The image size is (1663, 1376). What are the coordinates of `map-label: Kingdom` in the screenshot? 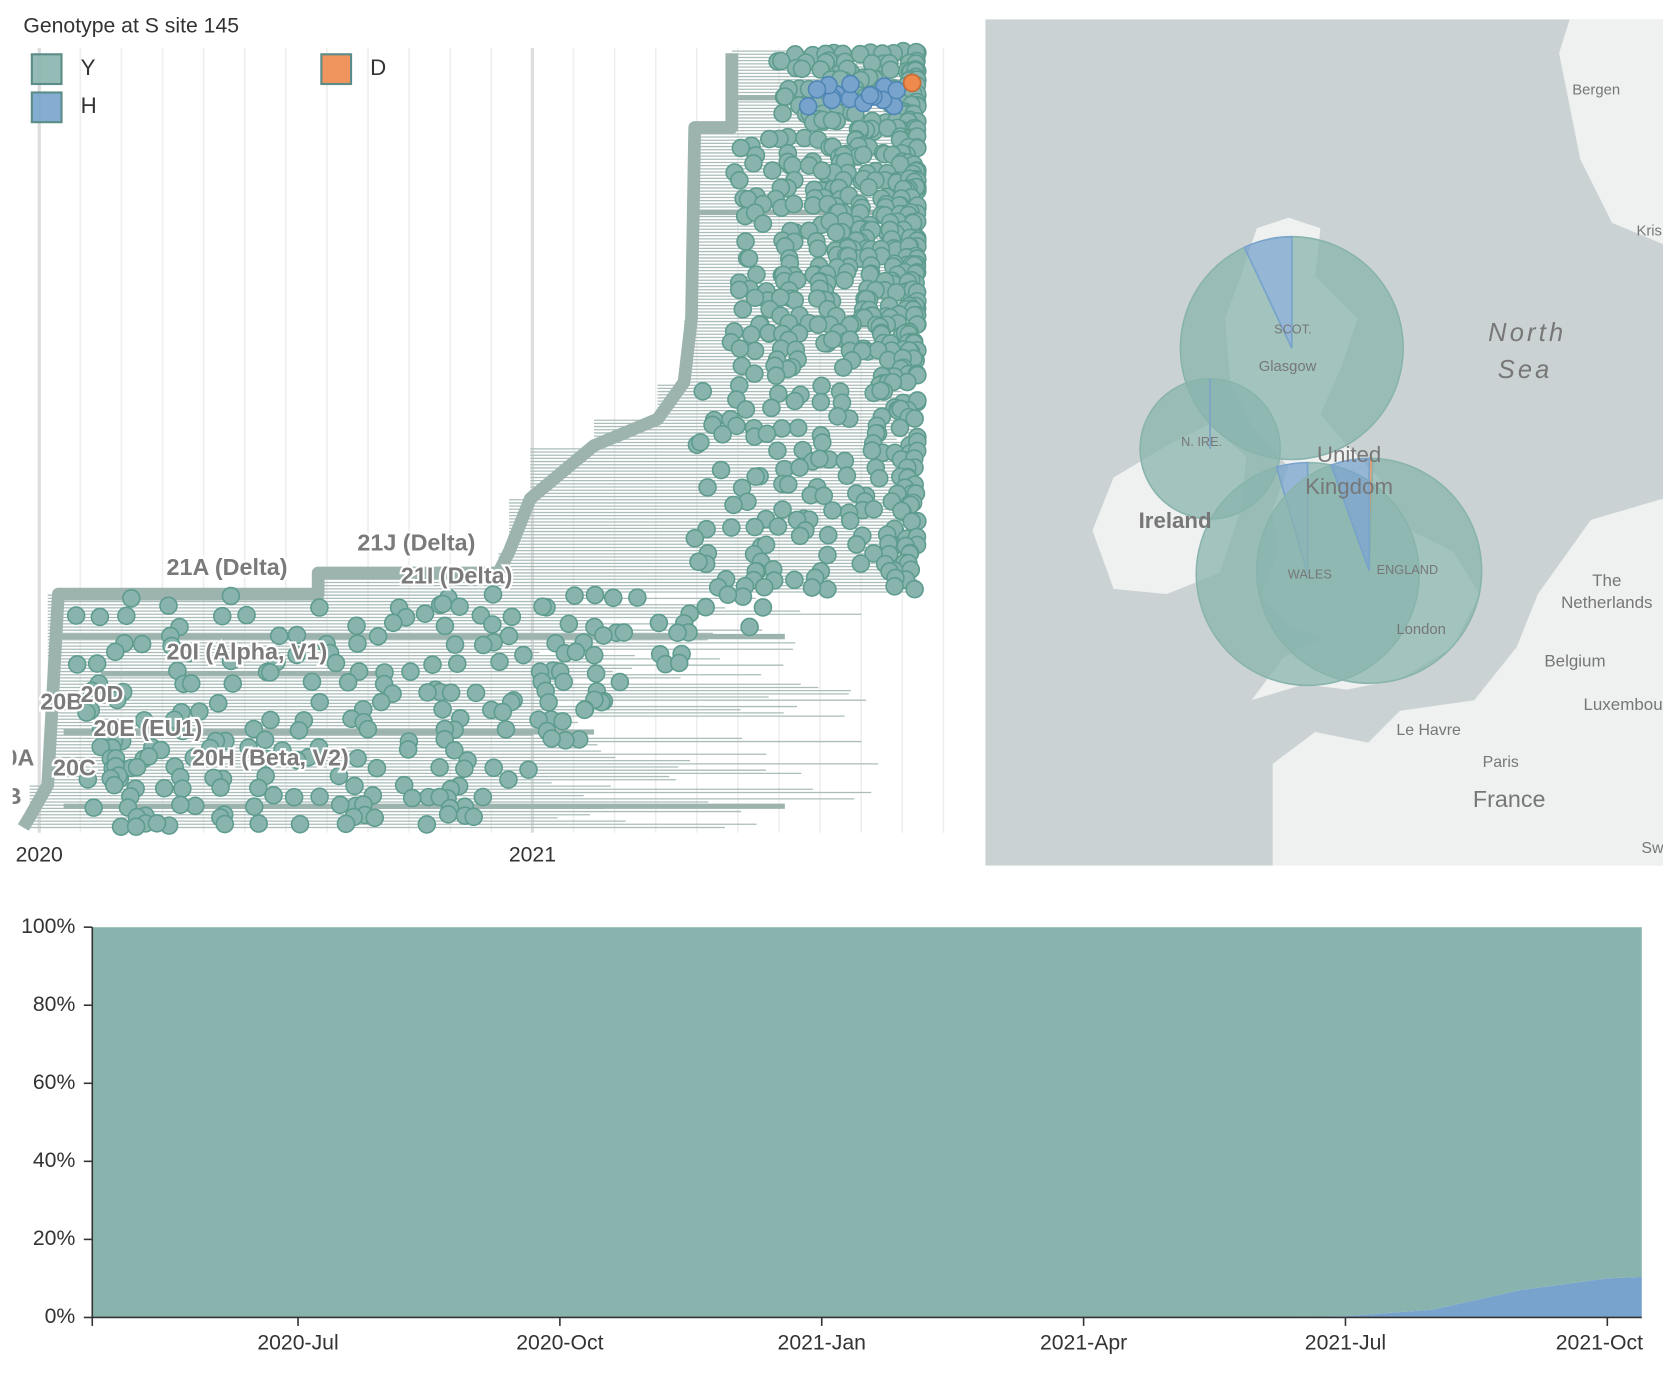 It's located at (1349, 486).